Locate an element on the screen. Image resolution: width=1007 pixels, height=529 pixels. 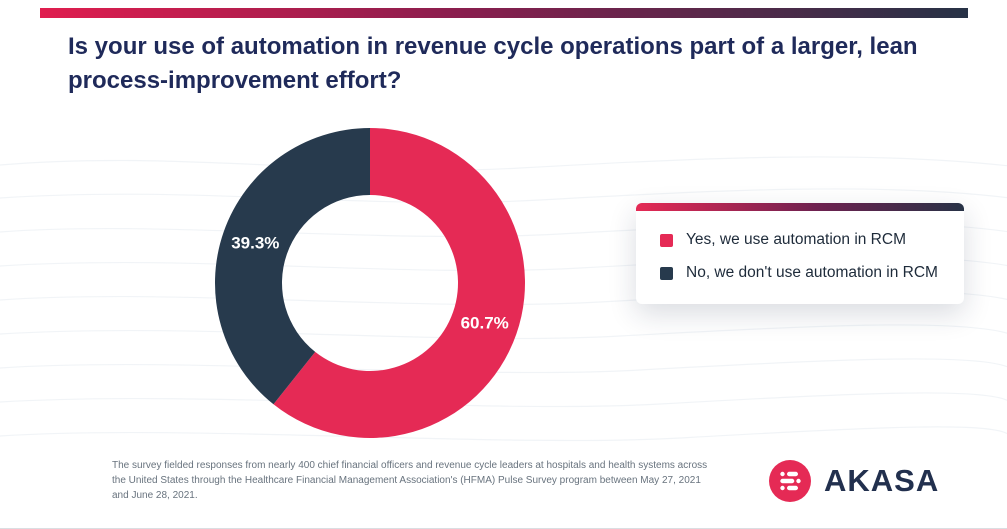
legend-label-no: No, we don't use automation in RCM is located at coordinates (812, 272).